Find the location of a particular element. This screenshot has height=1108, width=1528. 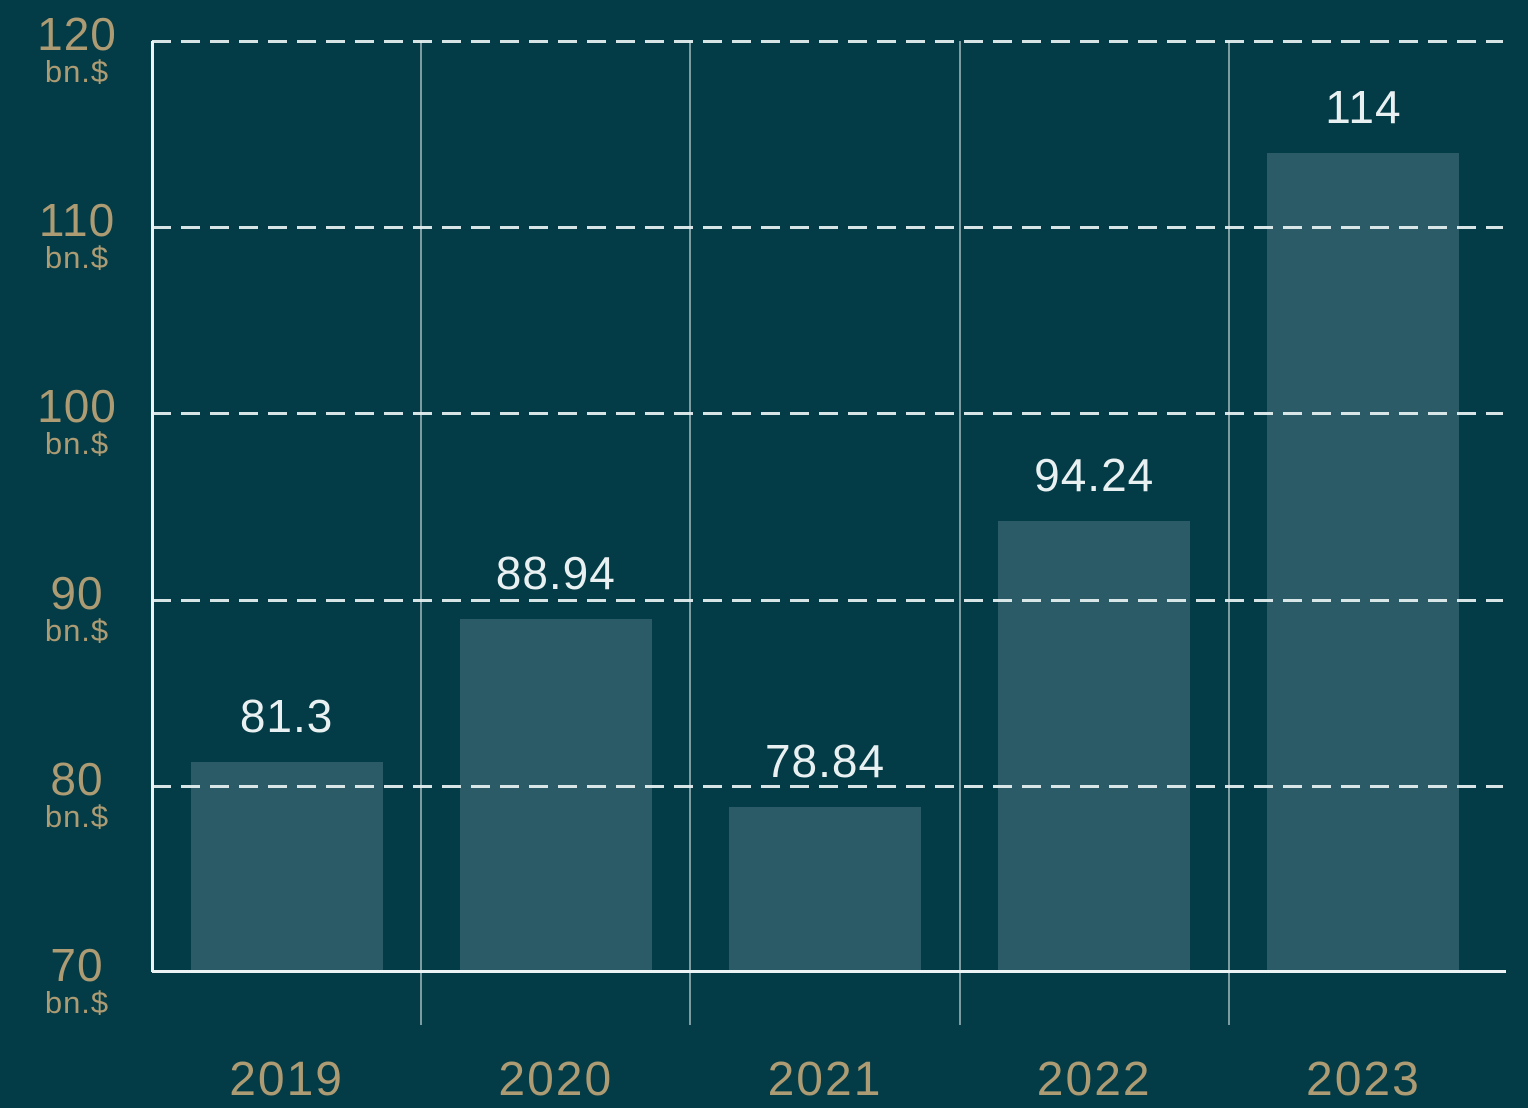

y-tick-value: 90 is located at coordinates (77, 592).